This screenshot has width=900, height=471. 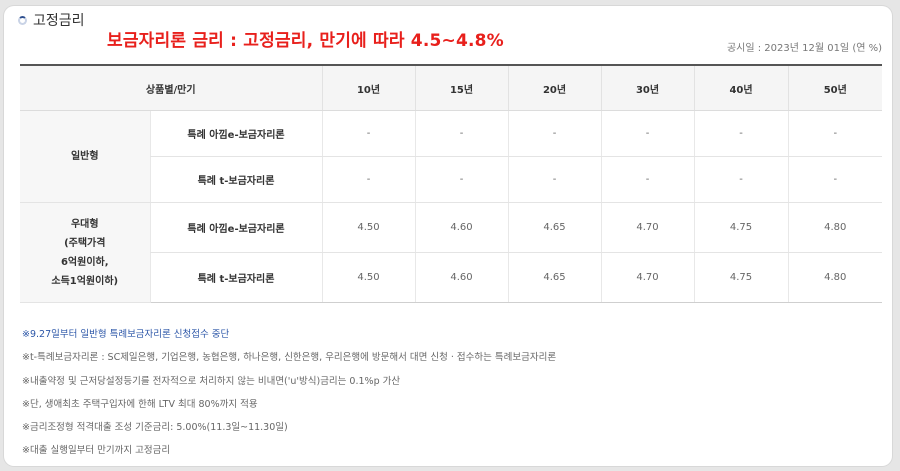 What do you see at coordinates (740, 87) in the screenshot?
I see `header-term: 40년` at bounding box center [740, 87].